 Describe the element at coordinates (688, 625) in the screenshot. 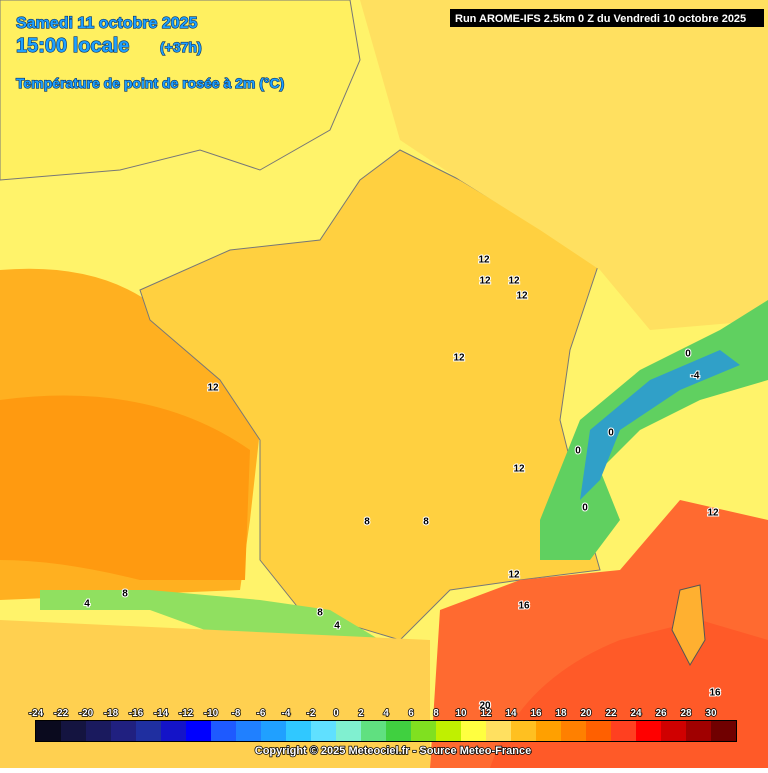

I see `corsica` at that location.